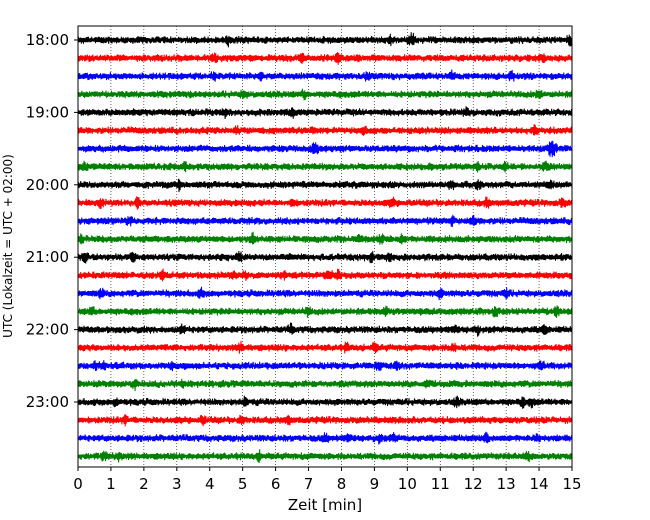  Describe the element at coordinates (78, 484) in the screenshot. I see `x-tick-label: 0` at that location.